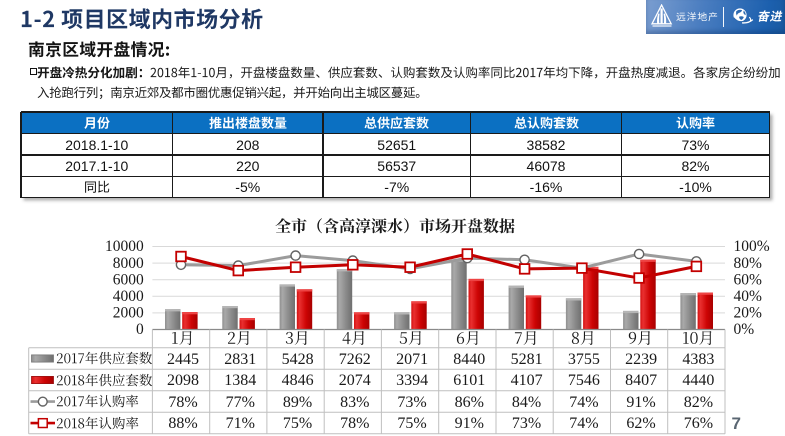 The height and width of the screenshot is (436, 785). I want to click on svg-text: 62%, so click(640, 423).